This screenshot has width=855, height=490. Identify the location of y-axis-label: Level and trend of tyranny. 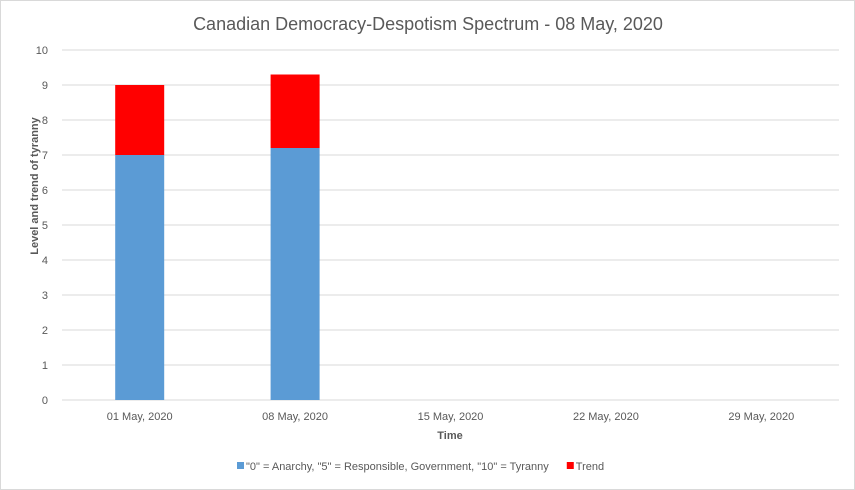
(35, 185).